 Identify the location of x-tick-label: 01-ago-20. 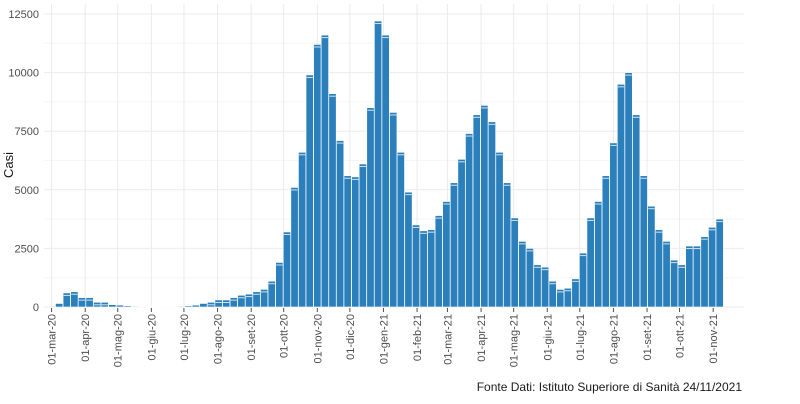
(219, 339).